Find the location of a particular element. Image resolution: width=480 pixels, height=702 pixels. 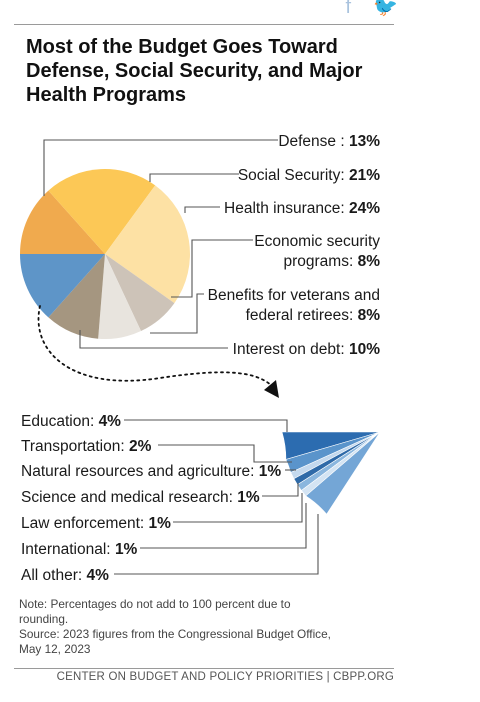

pie-slice-health-insurance is located at coordinates (147, 244).